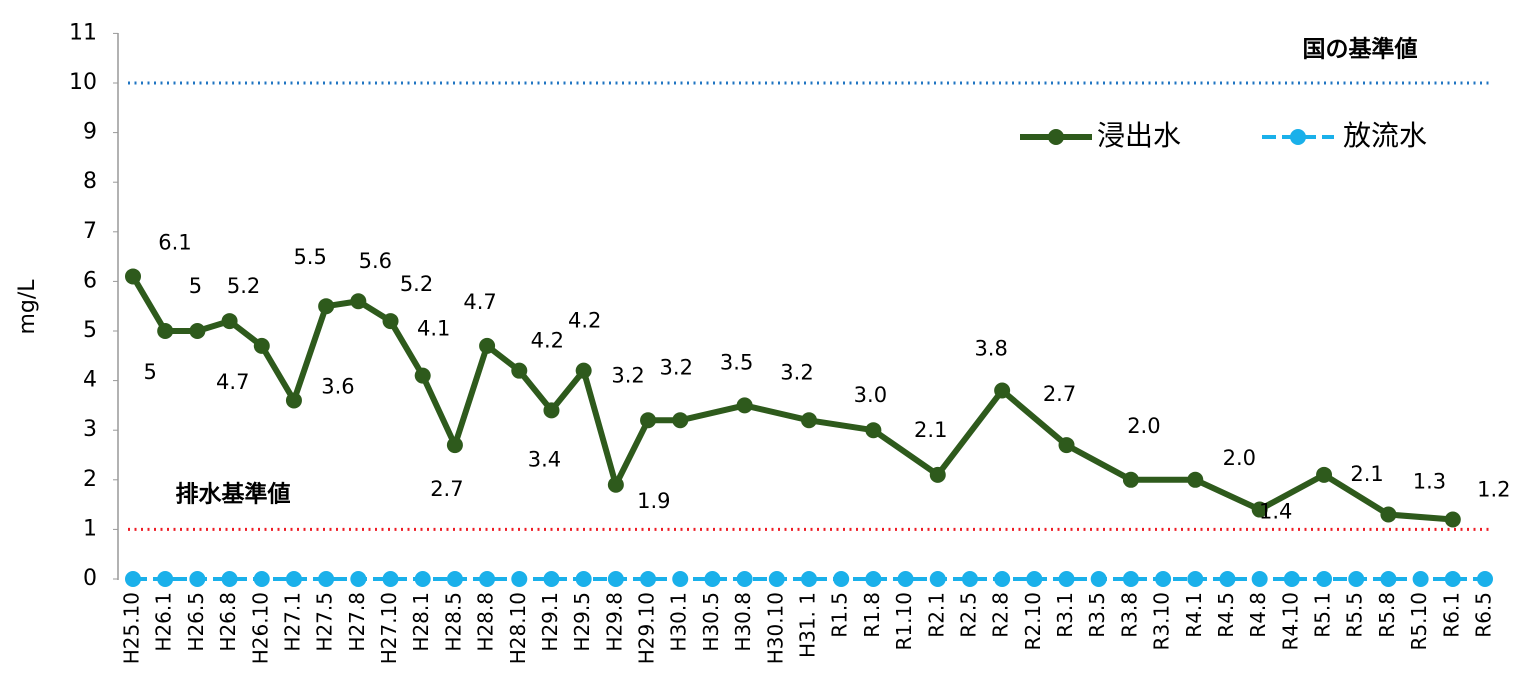 This screenshot has height=688, width=1513. Describe the element at coordinates (653, 501) in the screenshot. I see `data-label: 1.9` at that location.